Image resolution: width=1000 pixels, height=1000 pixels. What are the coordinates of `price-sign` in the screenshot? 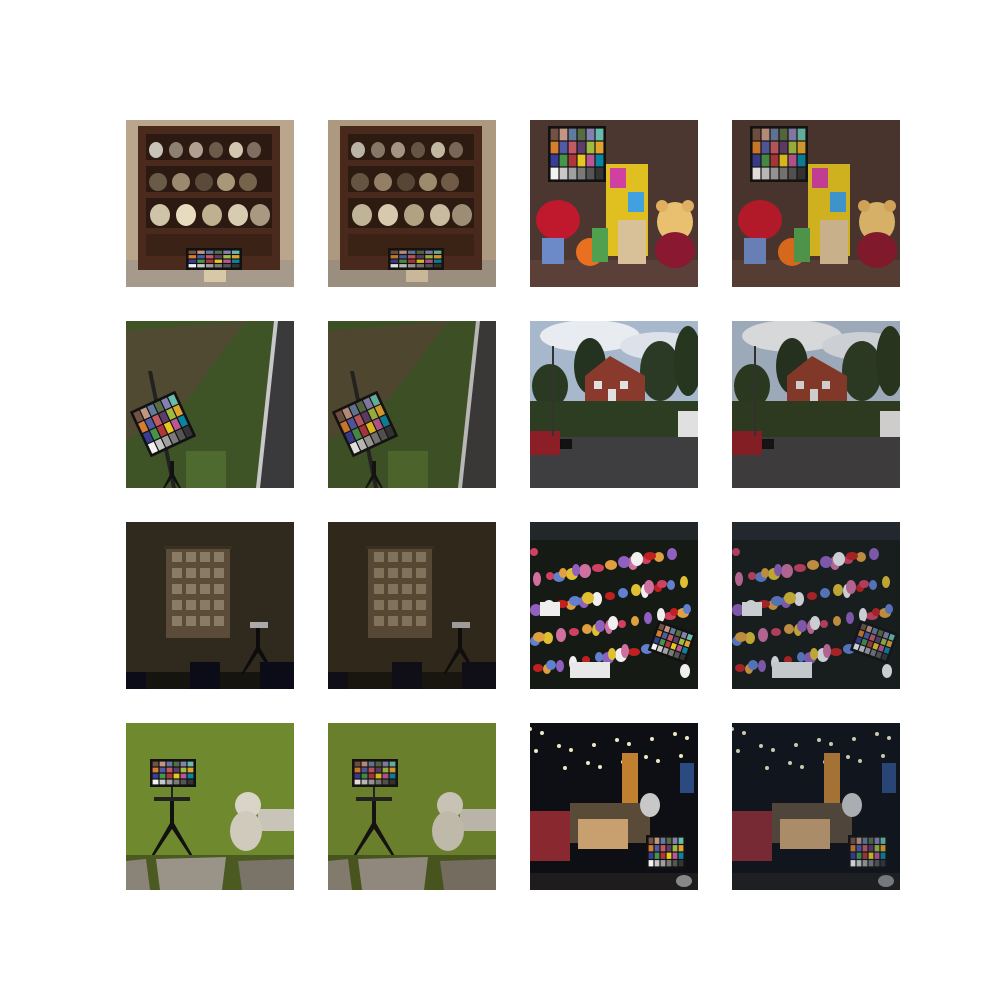 It's located at (752, 609).